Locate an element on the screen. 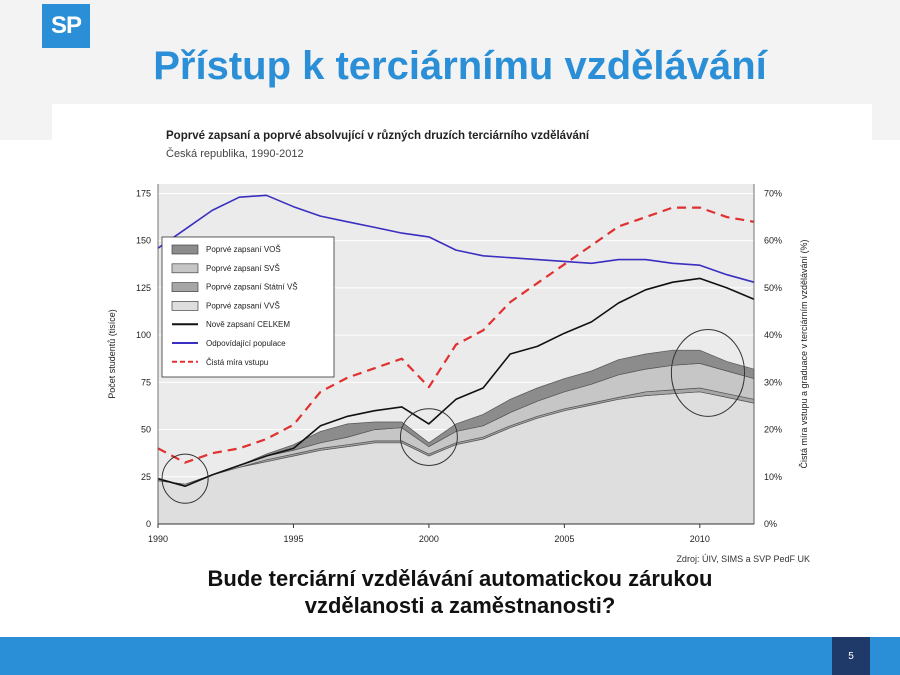 The image size is (900, 675). y-axis-title: Počet studentů (tisíce) is located at coordinates (112, 354).